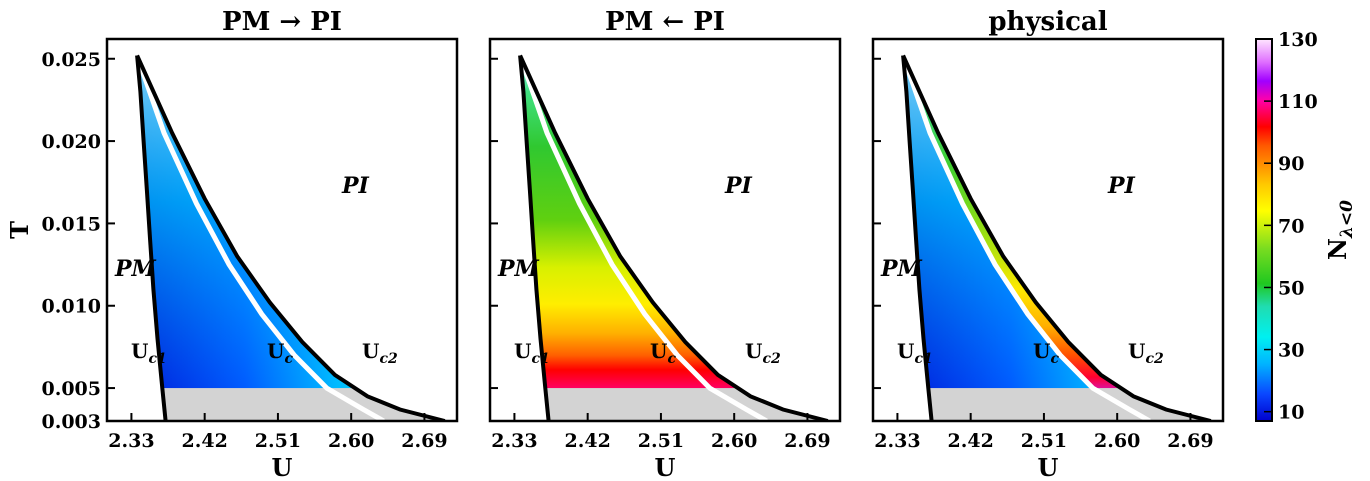 The width and height of the screenshot is (1370, 481). What do you see at coordinates (1264, 230) in the screenshot?
I see `colorbar-gradient` at bounding box center [1264, 230].